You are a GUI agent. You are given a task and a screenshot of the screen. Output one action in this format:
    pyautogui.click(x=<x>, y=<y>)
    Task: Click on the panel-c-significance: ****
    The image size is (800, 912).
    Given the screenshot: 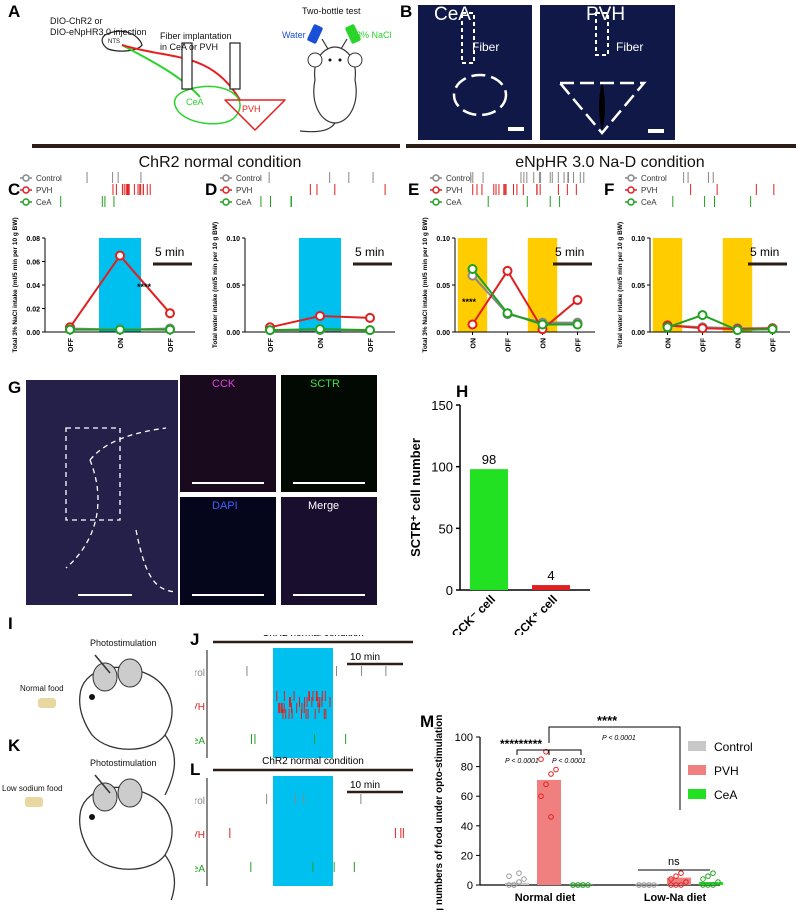 What is the action you would take?
    pyautogui.click(x=144, y=287)
    